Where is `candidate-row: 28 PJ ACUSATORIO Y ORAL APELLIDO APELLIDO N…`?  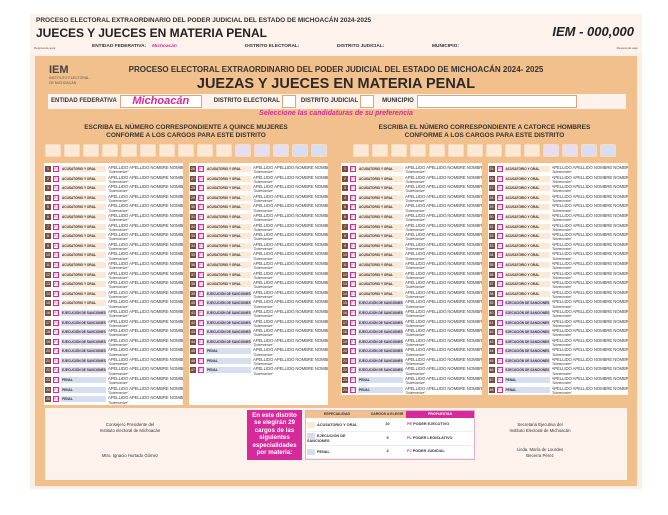 candidate-row: 28 PJ ACUSATORIO Y ORAL APELLIDO APELLIDO N… is located at coordinates (258, 189).